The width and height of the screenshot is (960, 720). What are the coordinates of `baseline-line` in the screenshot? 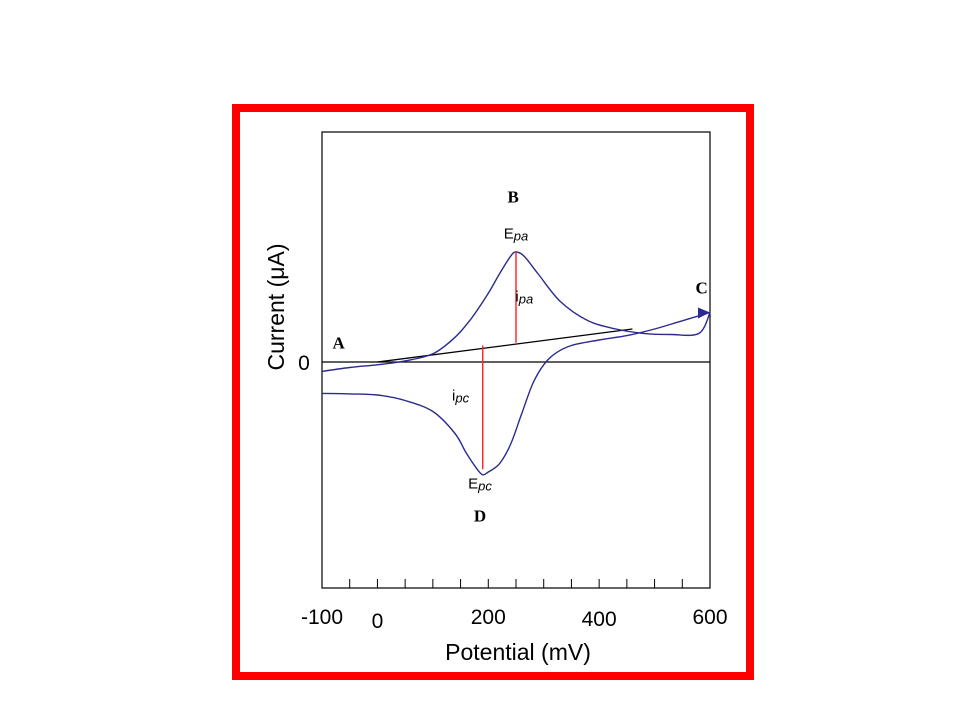 It's located at (505, 345).